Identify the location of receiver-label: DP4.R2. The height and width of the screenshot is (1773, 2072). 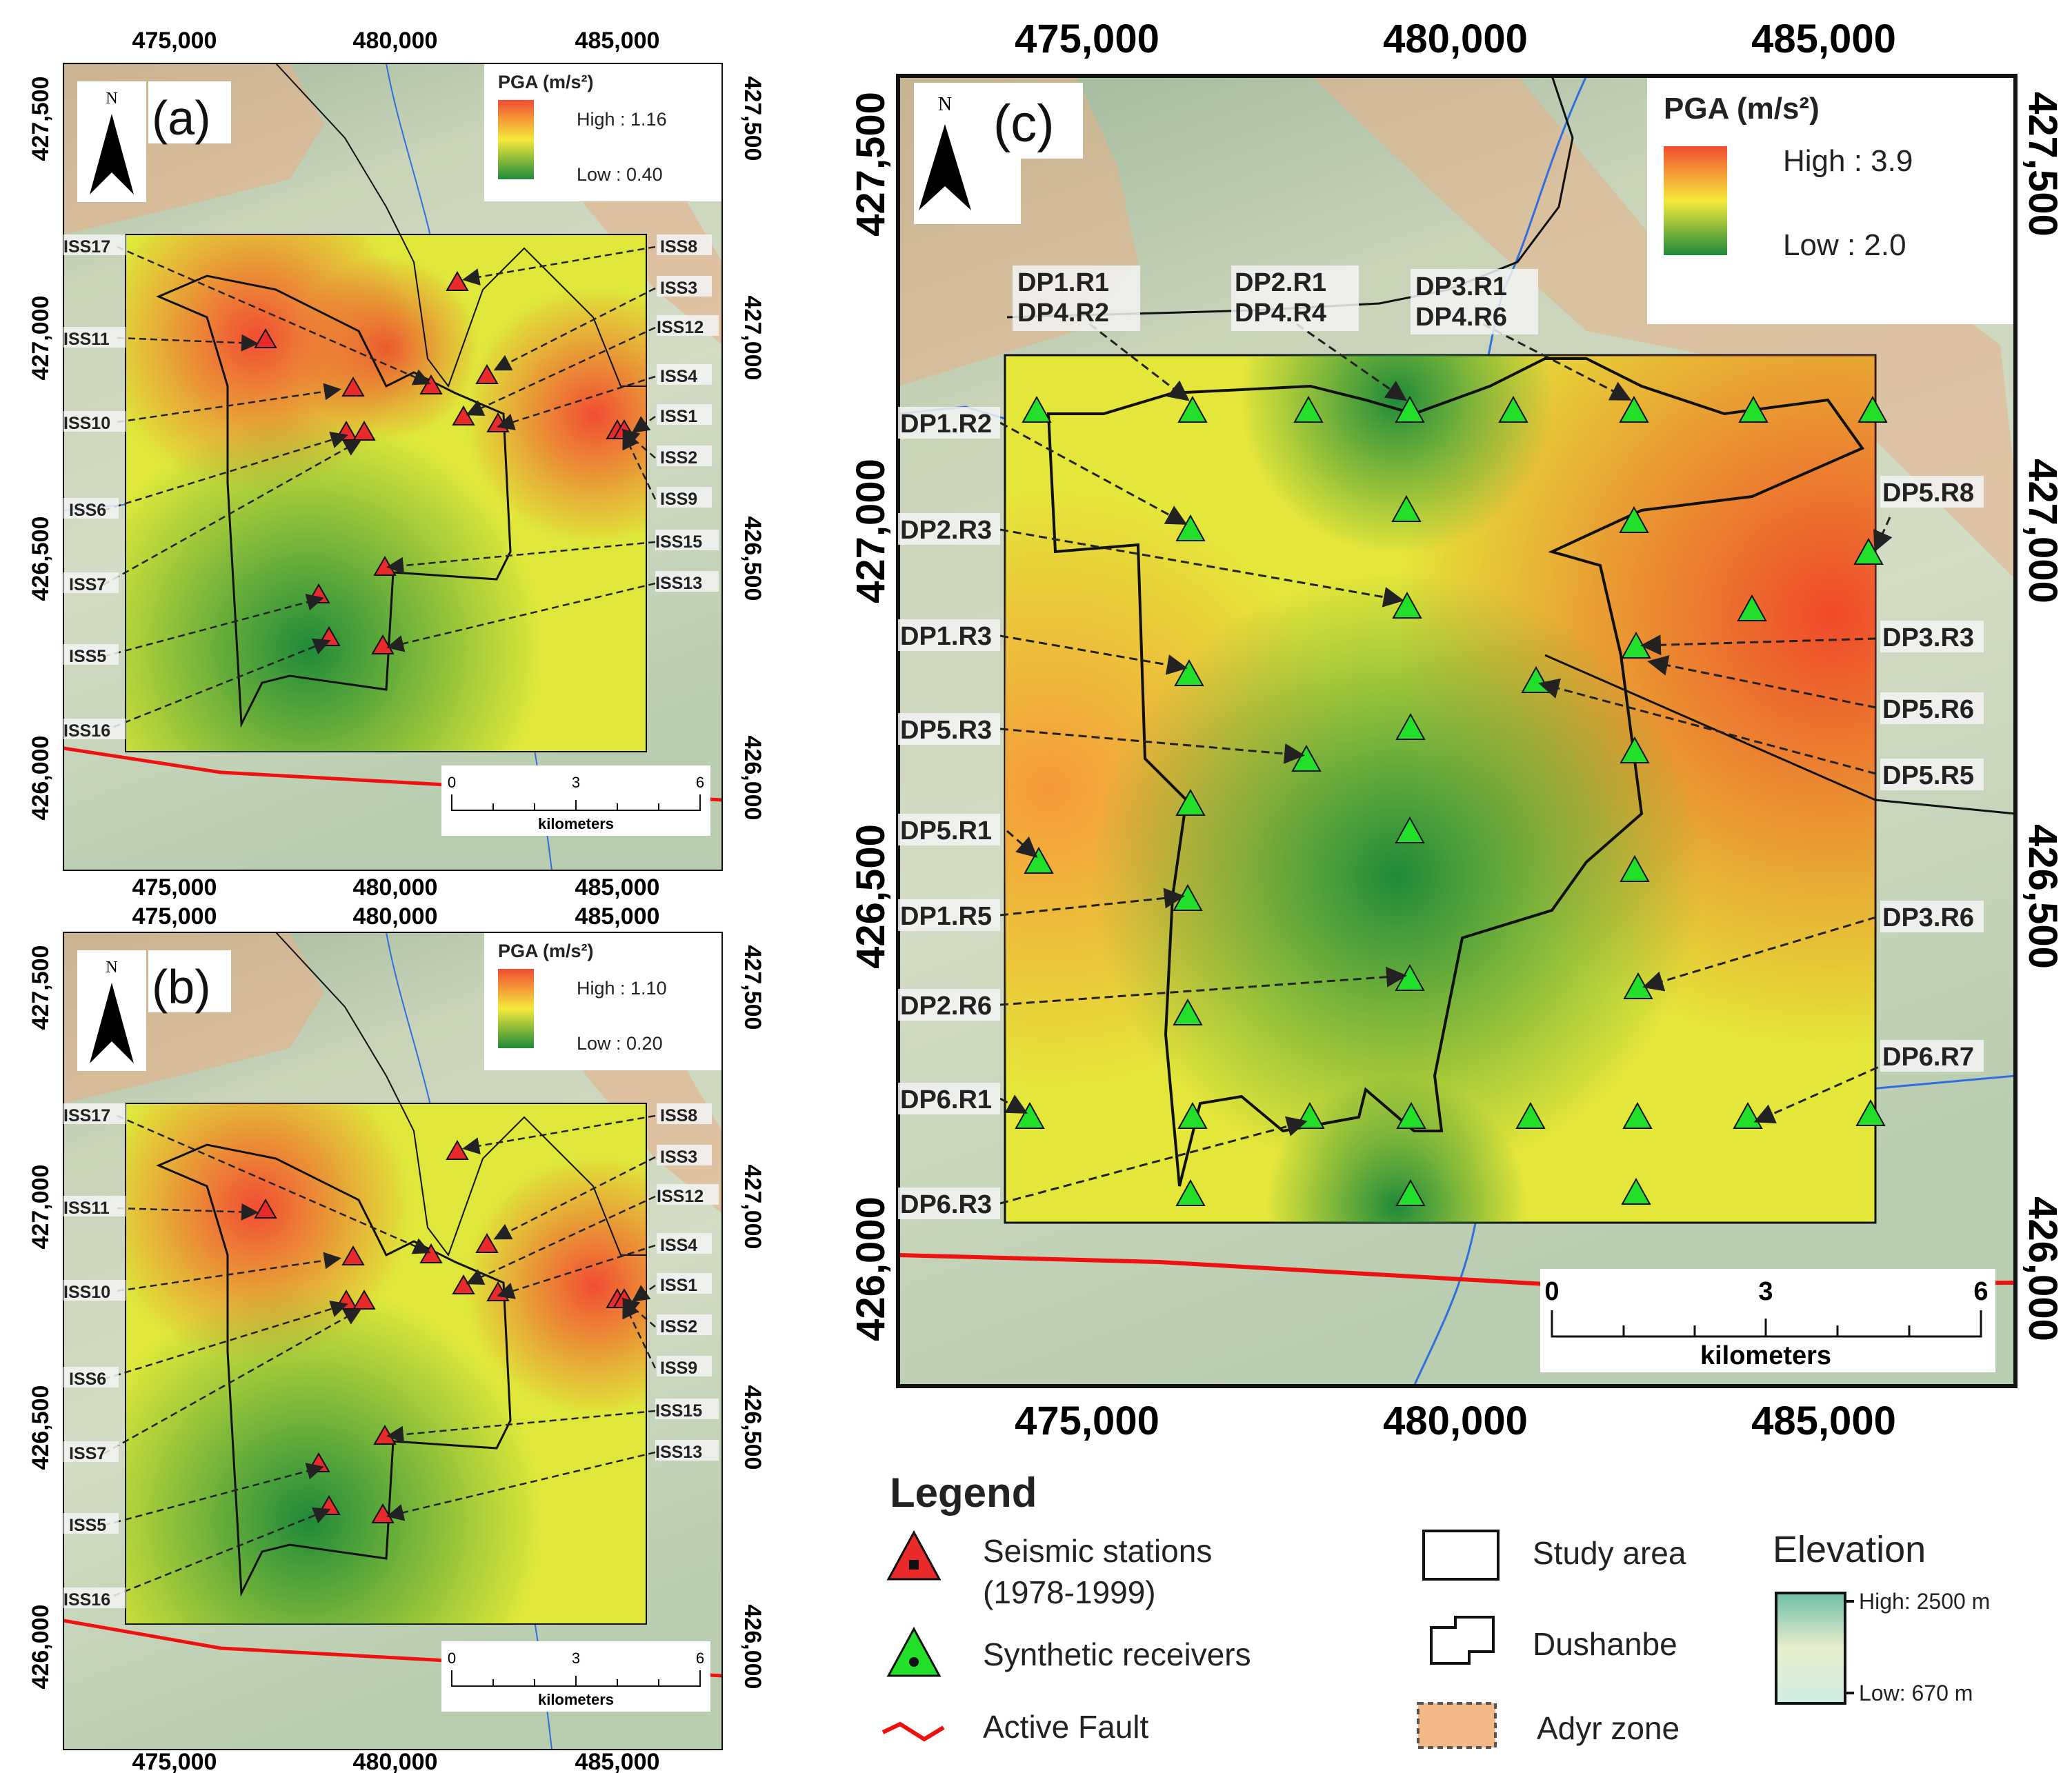
(1063, 313).